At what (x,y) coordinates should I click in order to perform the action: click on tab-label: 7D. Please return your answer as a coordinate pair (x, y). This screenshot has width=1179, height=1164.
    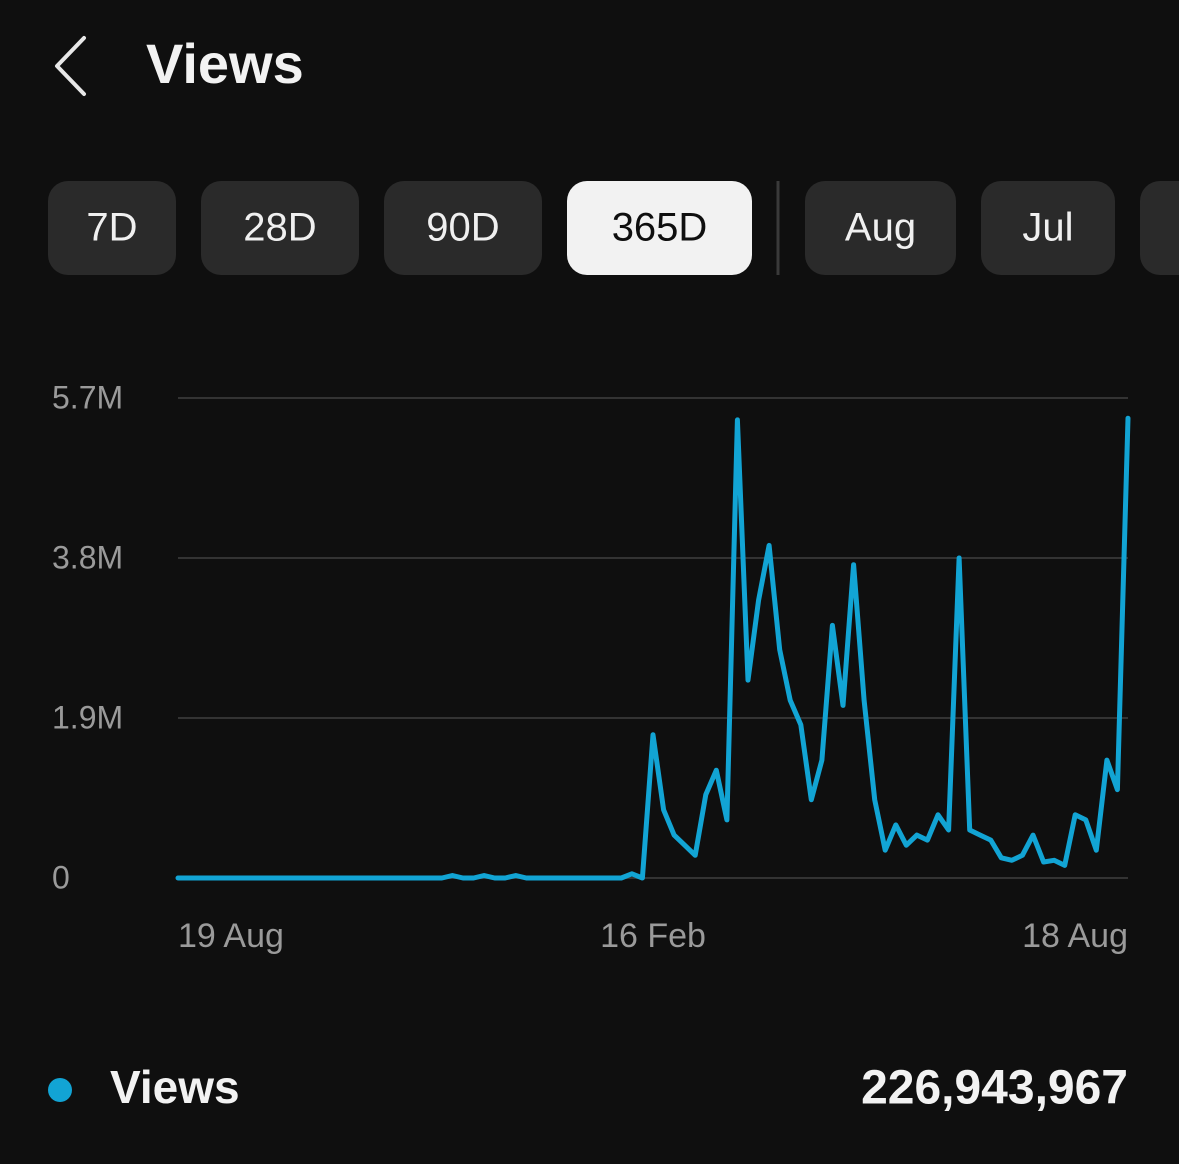
    Looking at the image, I should click on (111, 228).